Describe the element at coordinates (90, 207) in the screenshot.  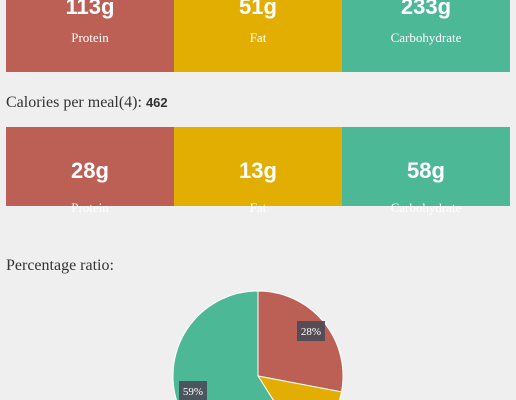
I see `meal-protein-label: Protein` at that location.